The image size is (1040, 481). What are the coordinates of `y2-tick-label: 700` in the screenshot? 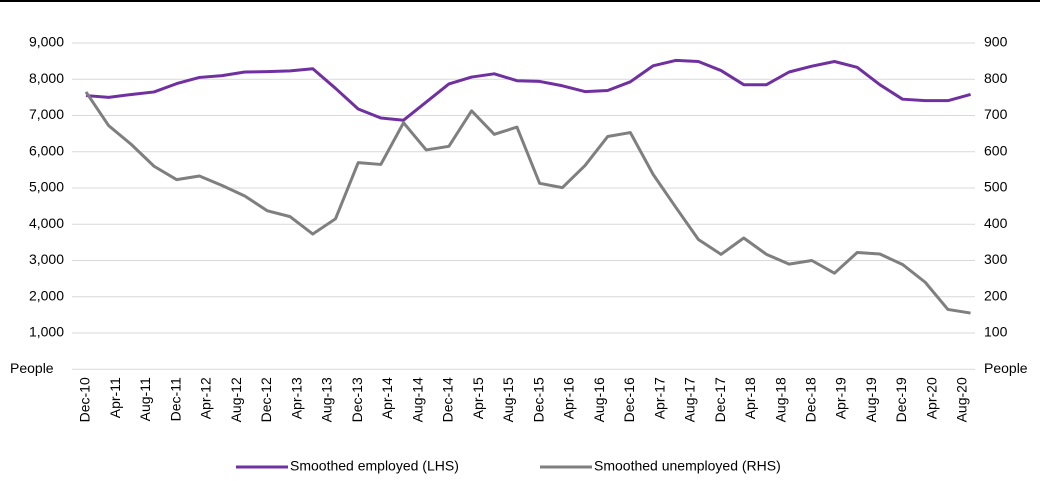 It's located at (996, 114).